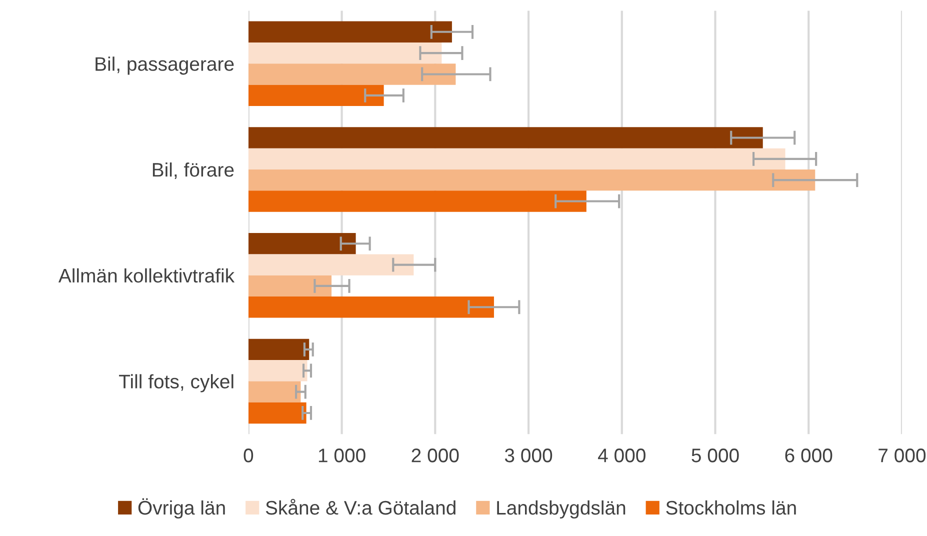 The image size is (927, 536). I want to click on legend-label: Övriga län, so click(181, 508).